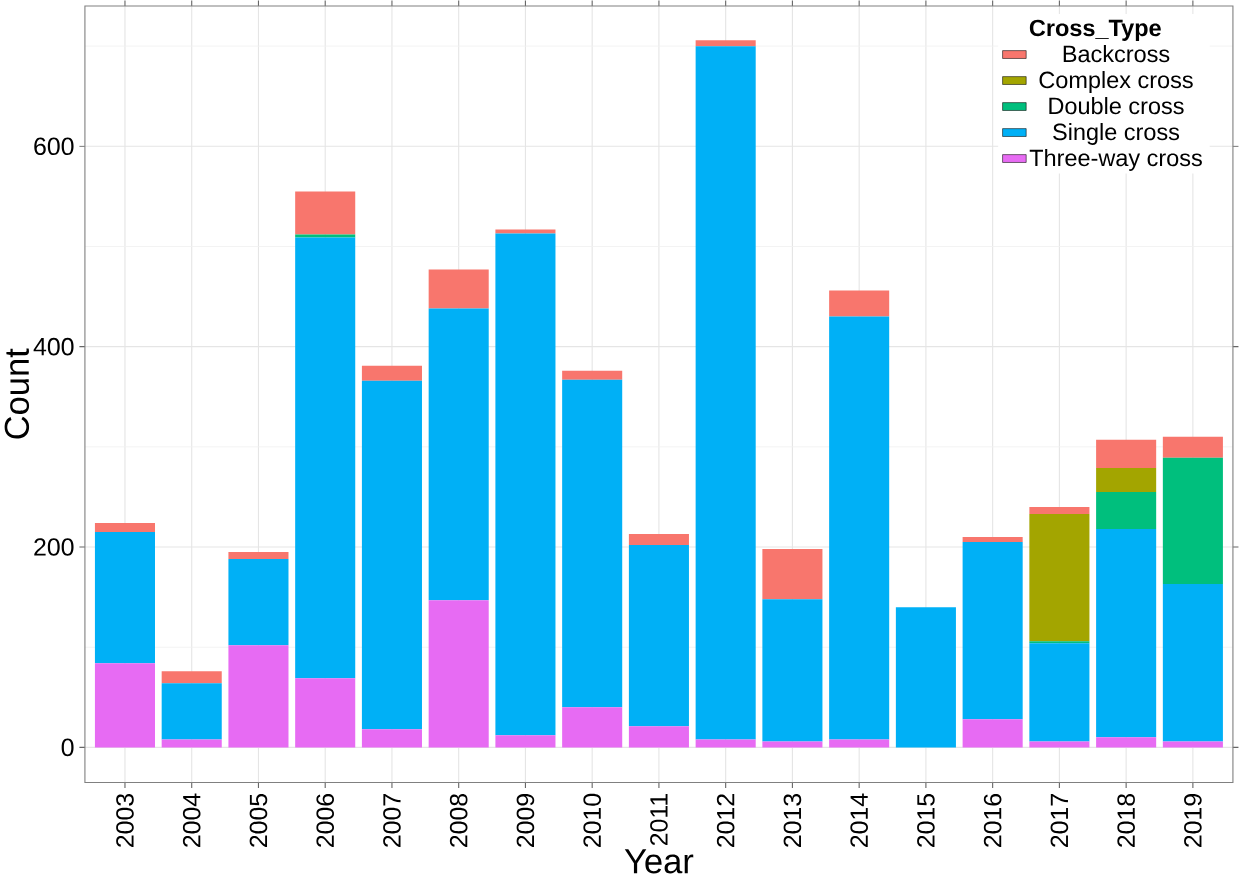 This screenshot has height=878, width=1239. What do you see at coordinates (1095, 30) in the screenshot?
I see `legend-title: Cross_Type` at bounding box center [1095, 30].